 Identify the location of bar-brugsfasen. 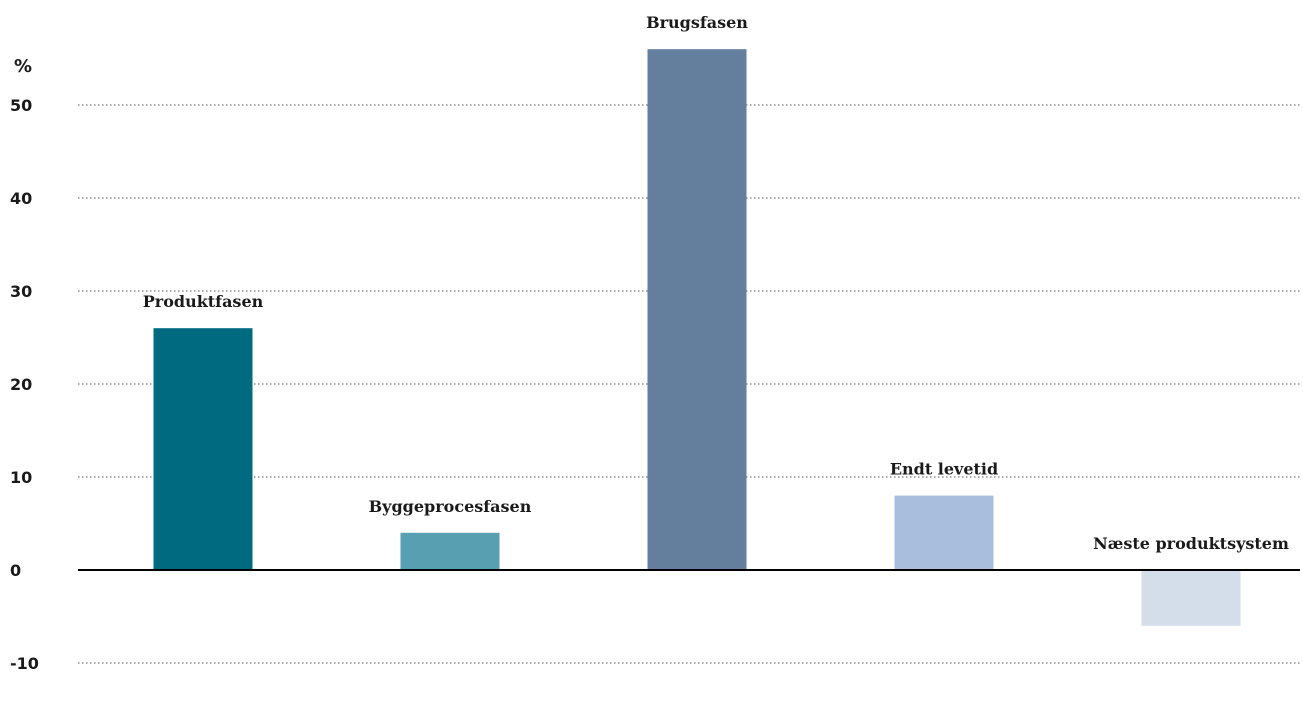
(697, 309).